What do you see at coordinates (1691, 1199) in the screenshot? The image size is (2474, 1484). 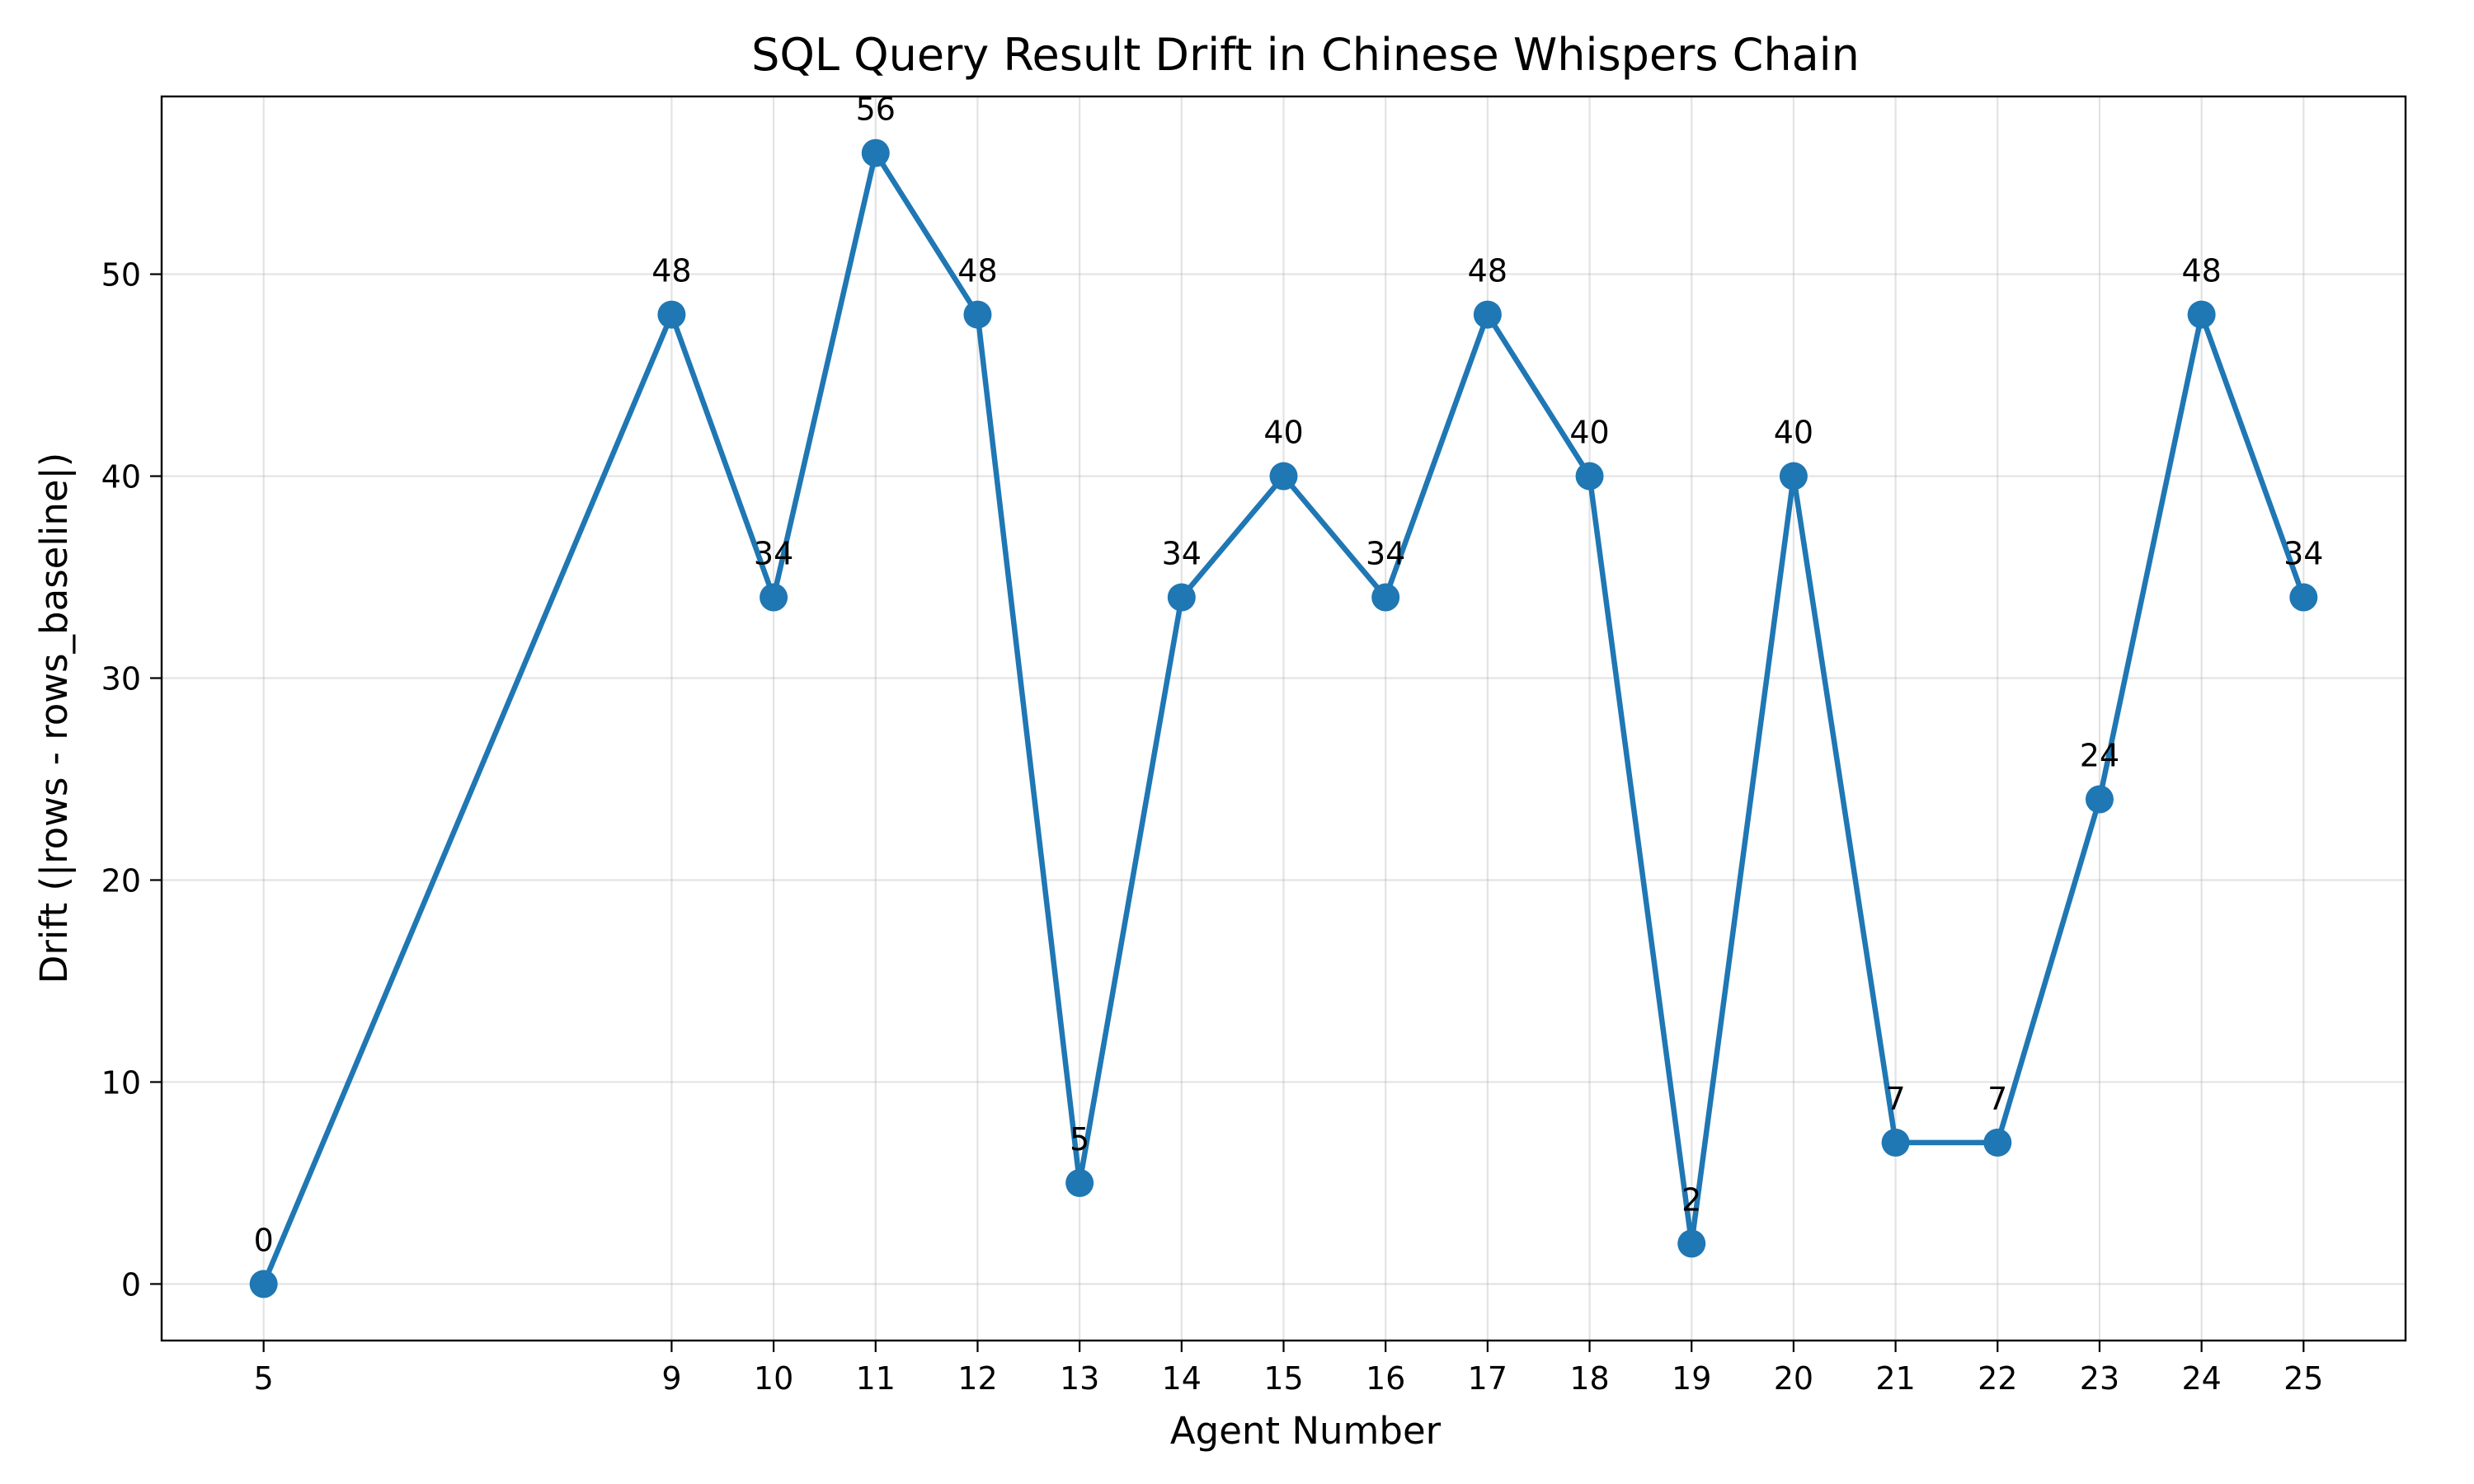 I see `data-label: 2` at bounding box center [1691, 1199].